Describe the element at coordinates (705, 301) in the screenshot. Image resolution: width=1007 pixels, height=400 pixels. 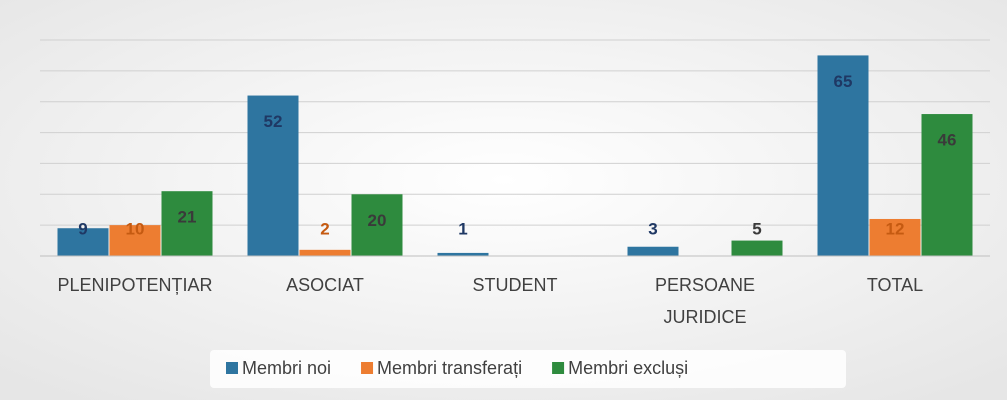
I see `x-tick-label: PERSOANE JURIDICE` at that location.